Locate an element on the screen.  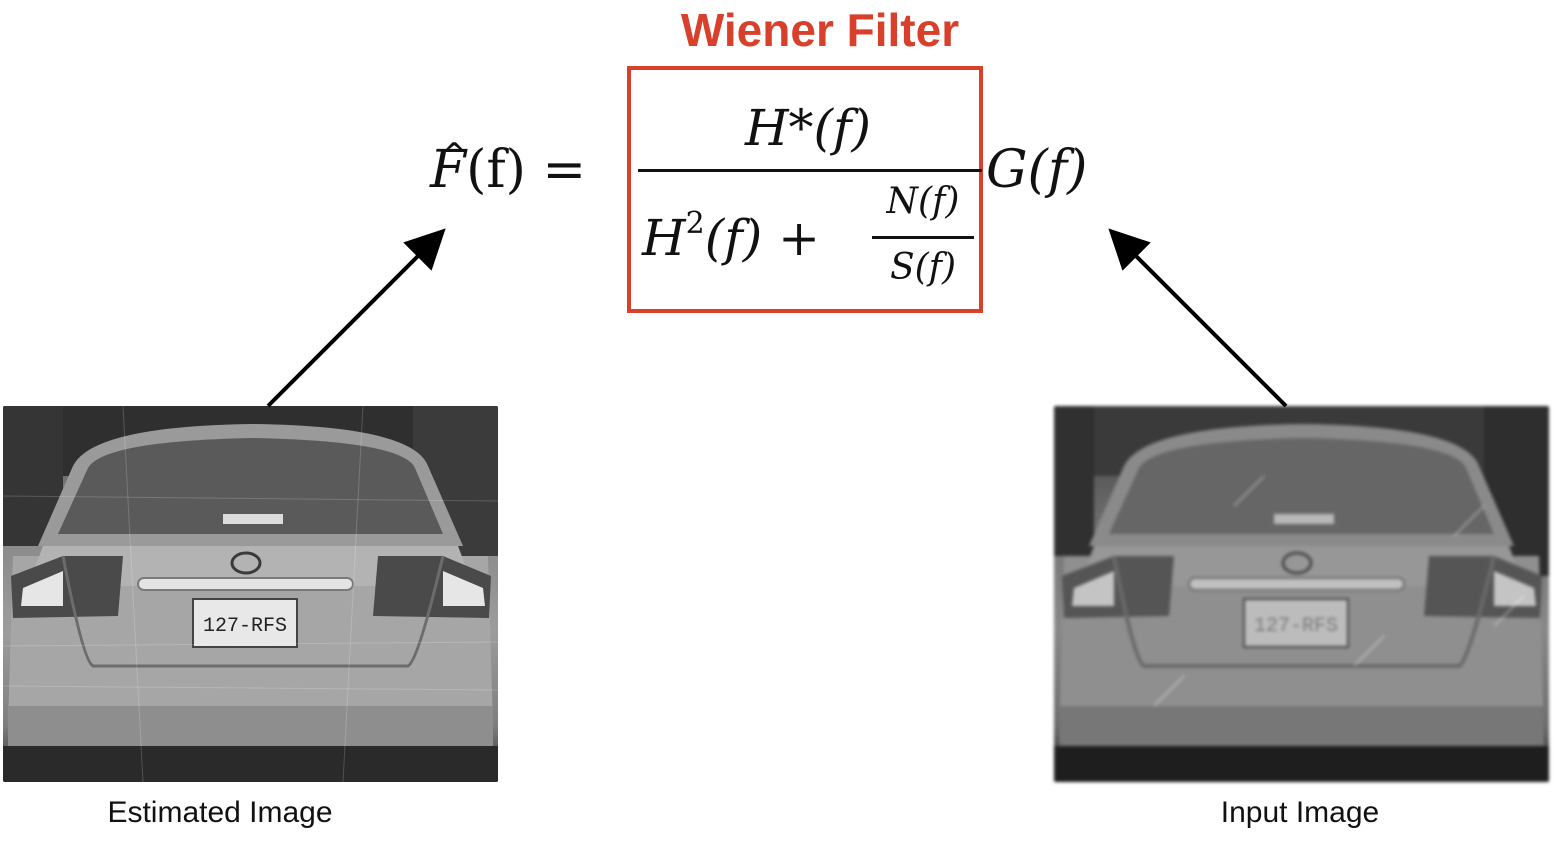
estimated-car-illustration: 127-RFS is located at coordinates (250, 594).